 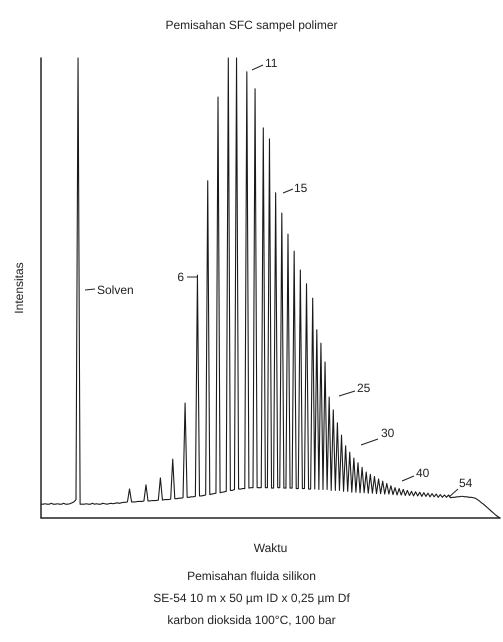 I want to click on text: SE-54 10 m x 50 µm ID x 0,25 µm Df, so click(x=251, y=598).